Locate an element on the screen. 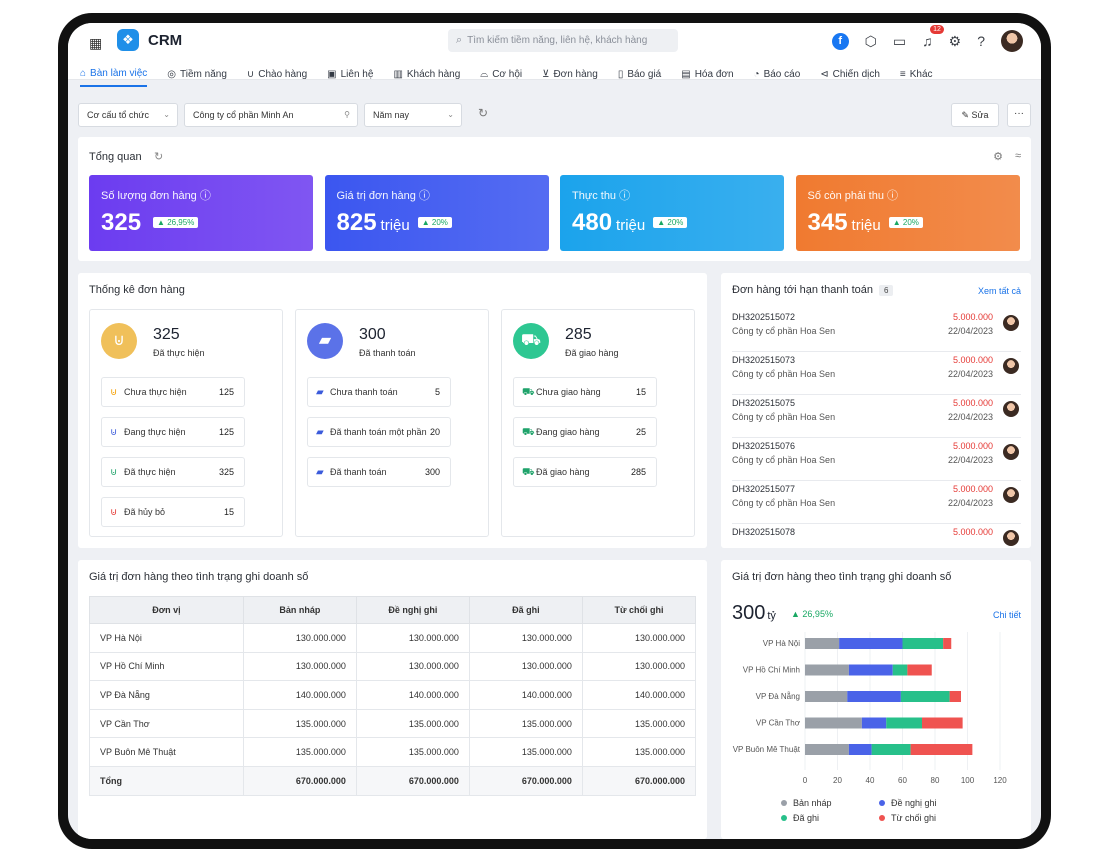 The height and width of the screenshot is (861, 1109). nav-item-0: ⌂ Bàn làm việc is located at coordinates (114, 76).